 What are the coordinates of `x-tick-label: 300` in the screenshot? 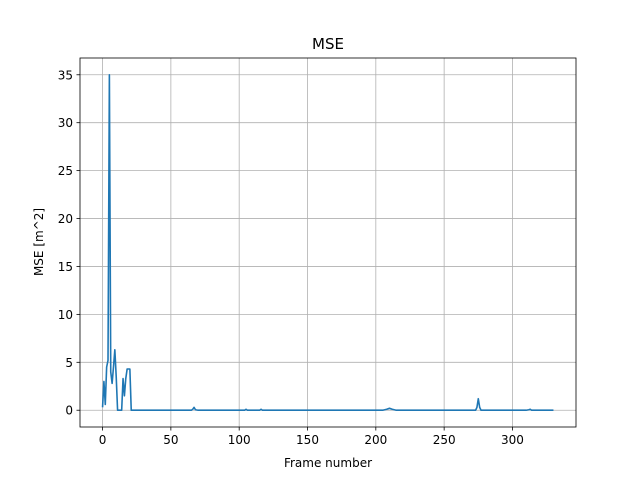 It's located at (512, 440).